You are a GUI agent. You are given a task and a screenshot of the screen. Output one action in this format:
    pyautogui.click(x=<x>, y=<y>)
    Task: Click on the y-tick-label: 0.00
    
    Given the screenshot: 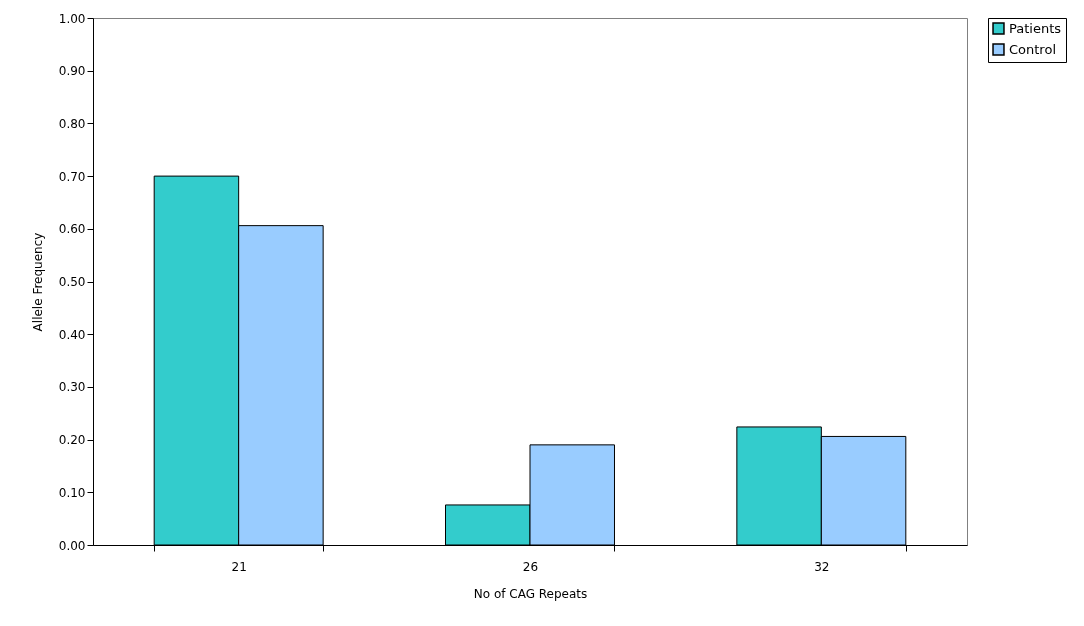 What is the action you would take?
    pyautogui.click(x=72, y=545)
    